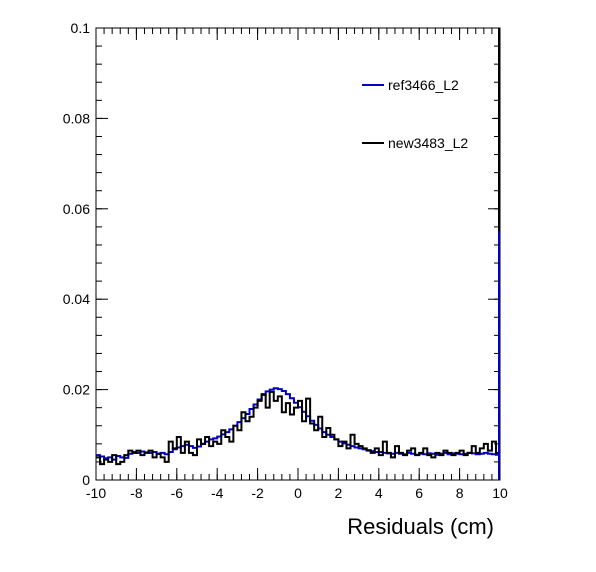  I want to click on x-tick-label: 4, so click(379, 493).